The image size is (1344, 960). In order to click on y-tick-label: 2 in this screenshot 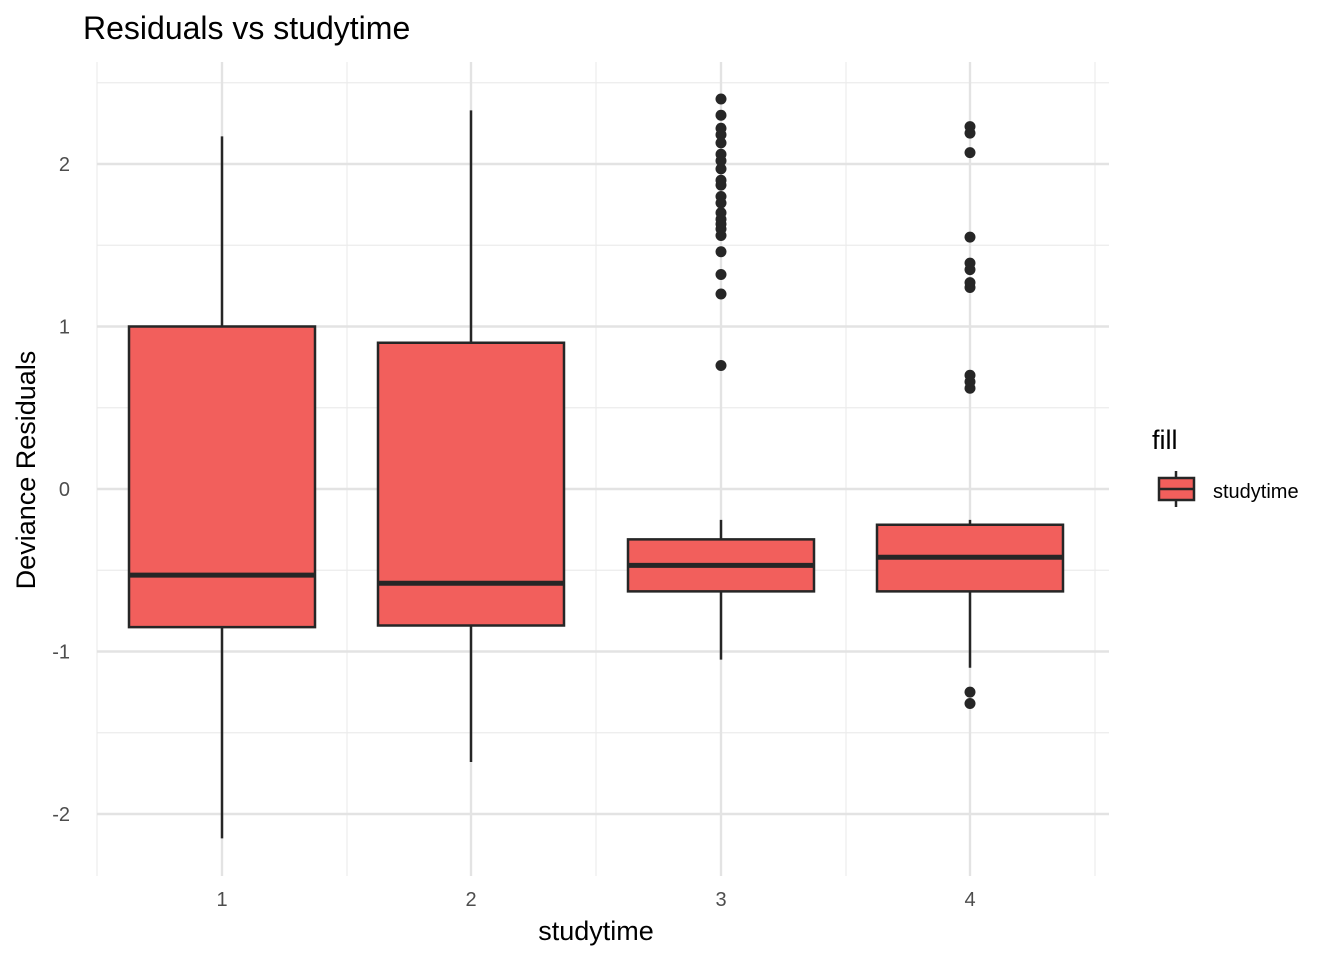, I will do `click(64, 165)`.